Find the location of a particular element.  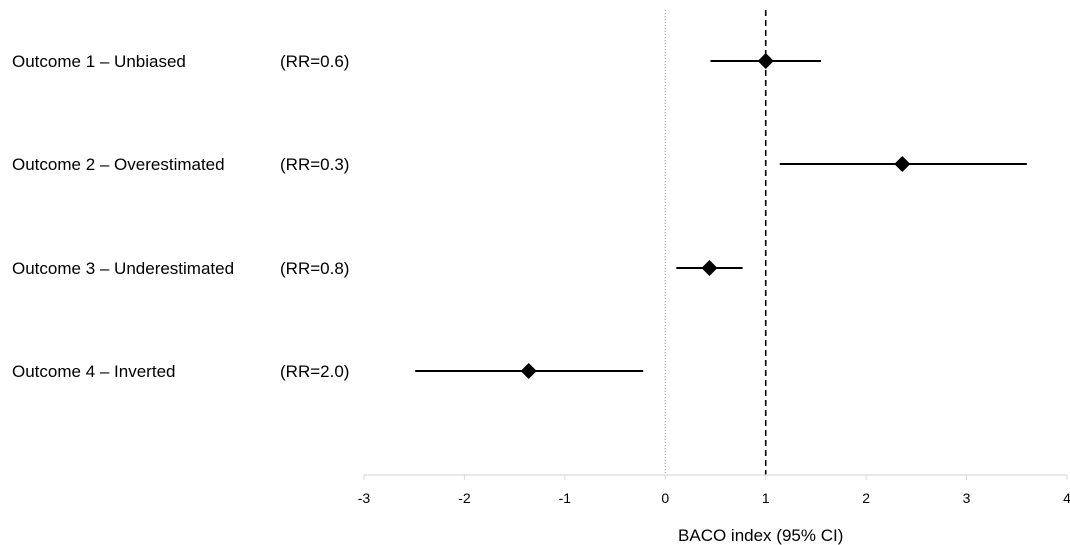

x-tick-label: -3 is located at coordinates (364, 498).